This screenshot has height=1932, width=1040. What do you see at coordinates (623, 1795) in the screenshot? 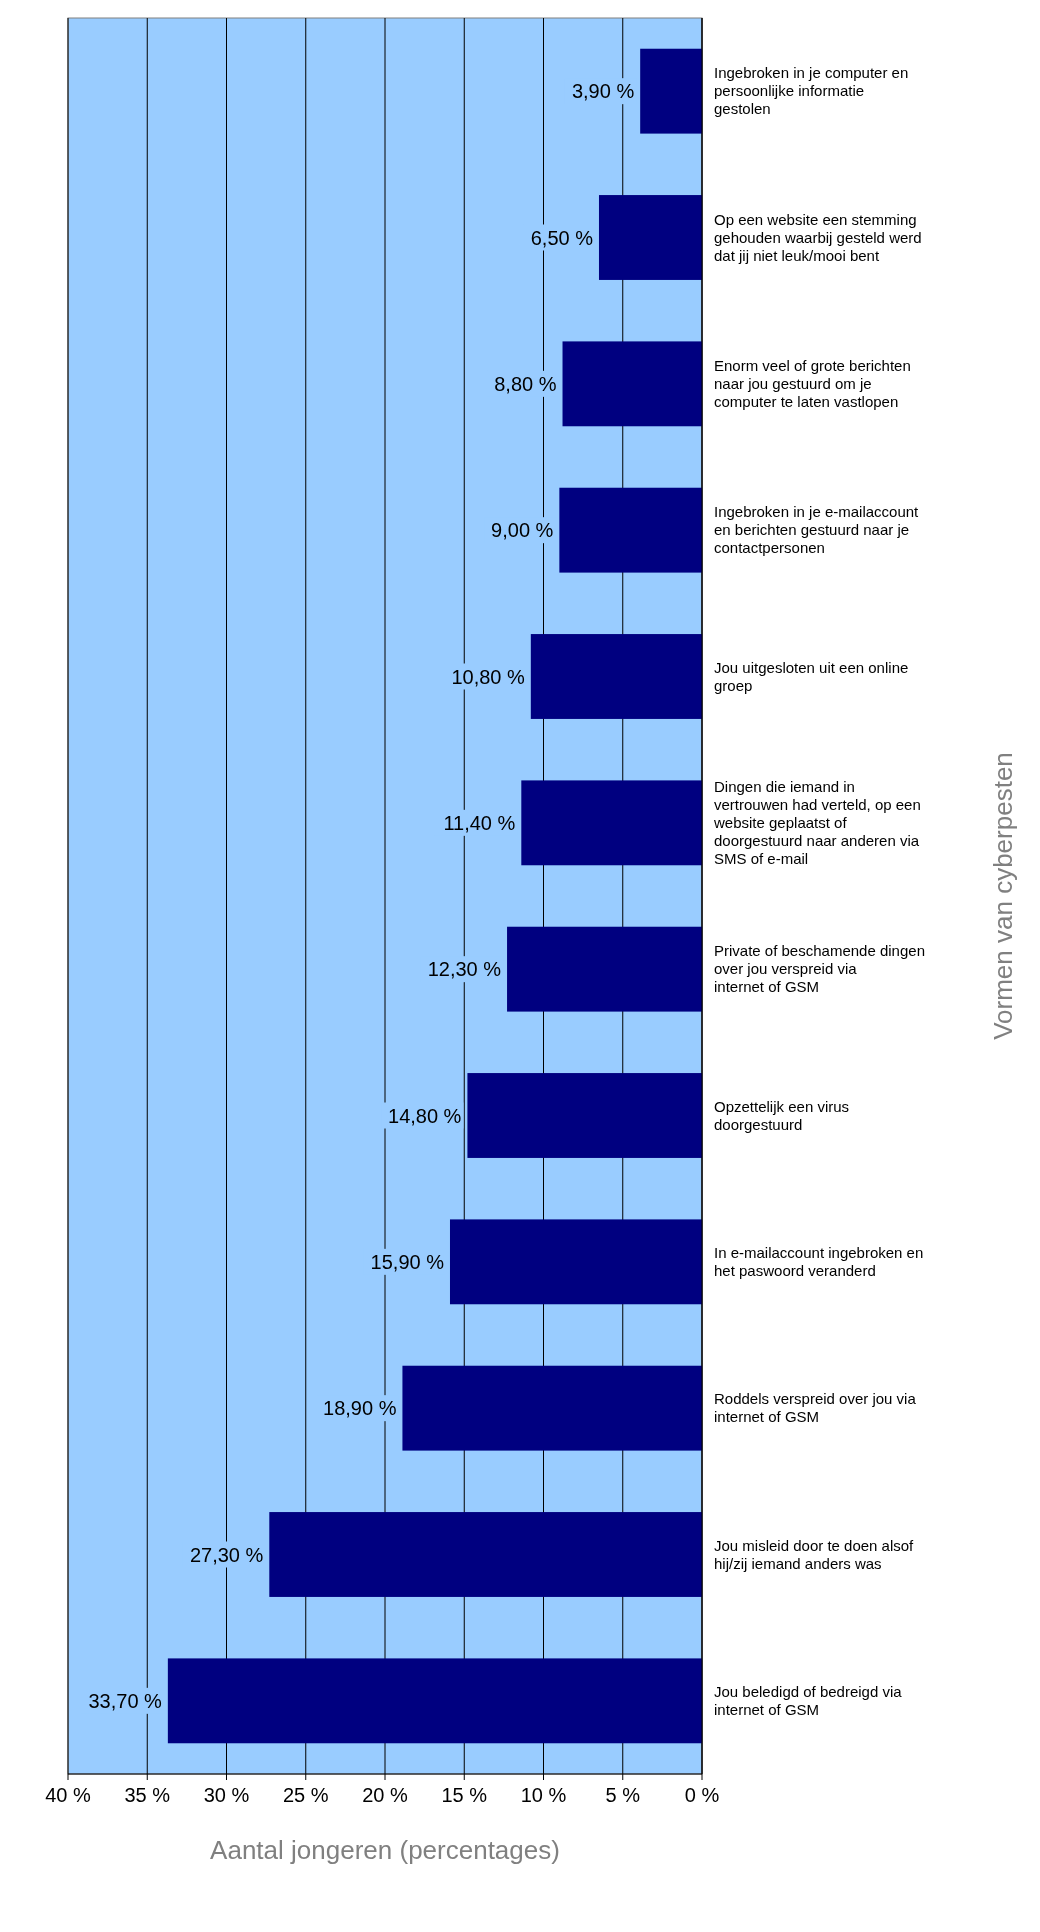
I see `x-tick-label: 5 %` at bounding box center [623, 1795].